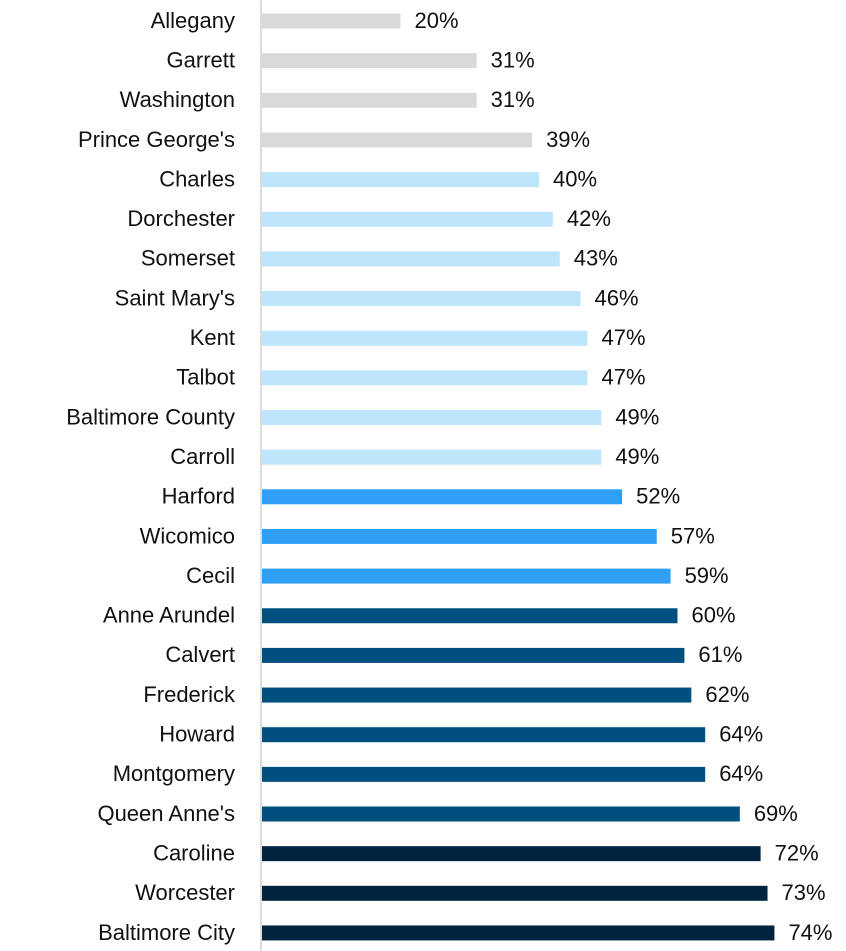 Image resolution: width=846 pixels, height=951 pixels. I want to click on category-label: Worcester, so click(185, 892).